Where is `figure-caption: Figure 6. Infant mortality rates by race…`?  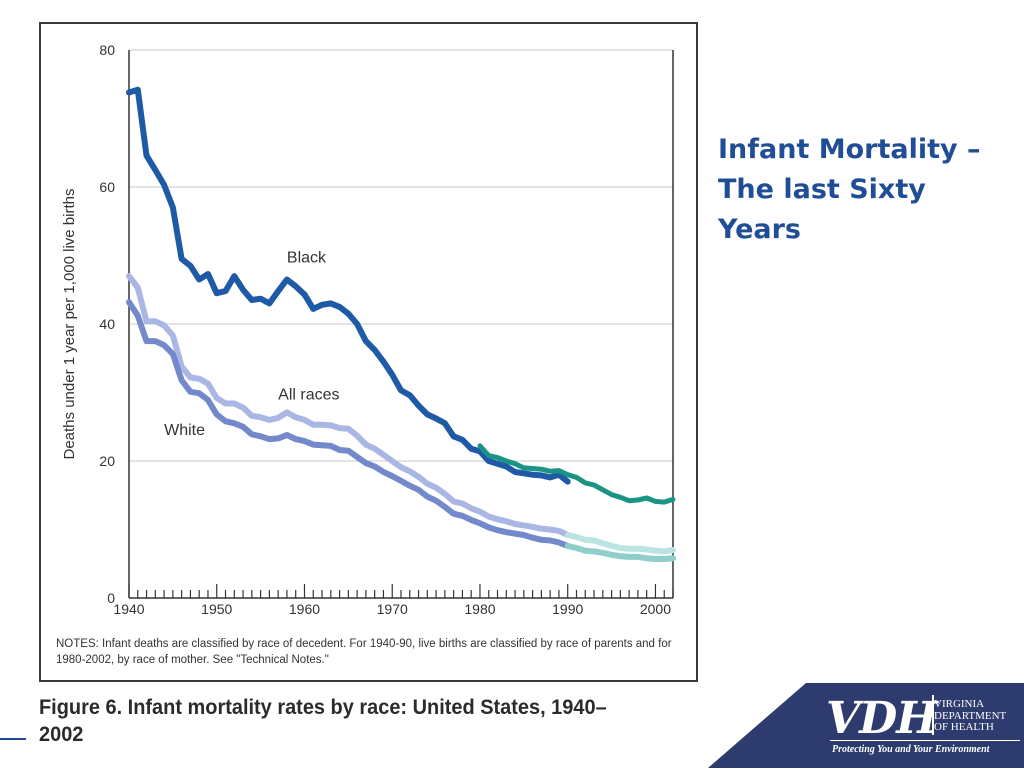 figure-caption: Figure 6. Infant mortality rates by race… is located at coordinates (323, 721).